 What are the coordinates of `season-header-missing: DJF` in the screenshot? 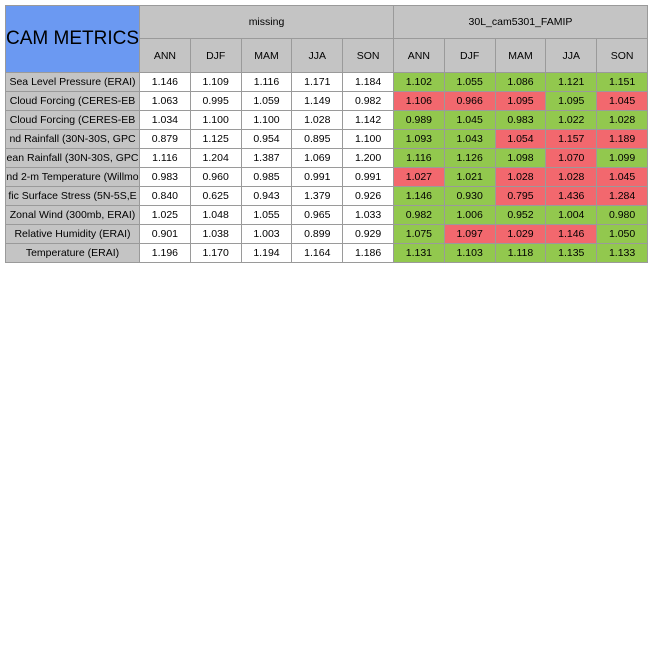 It's located at (215, 55).